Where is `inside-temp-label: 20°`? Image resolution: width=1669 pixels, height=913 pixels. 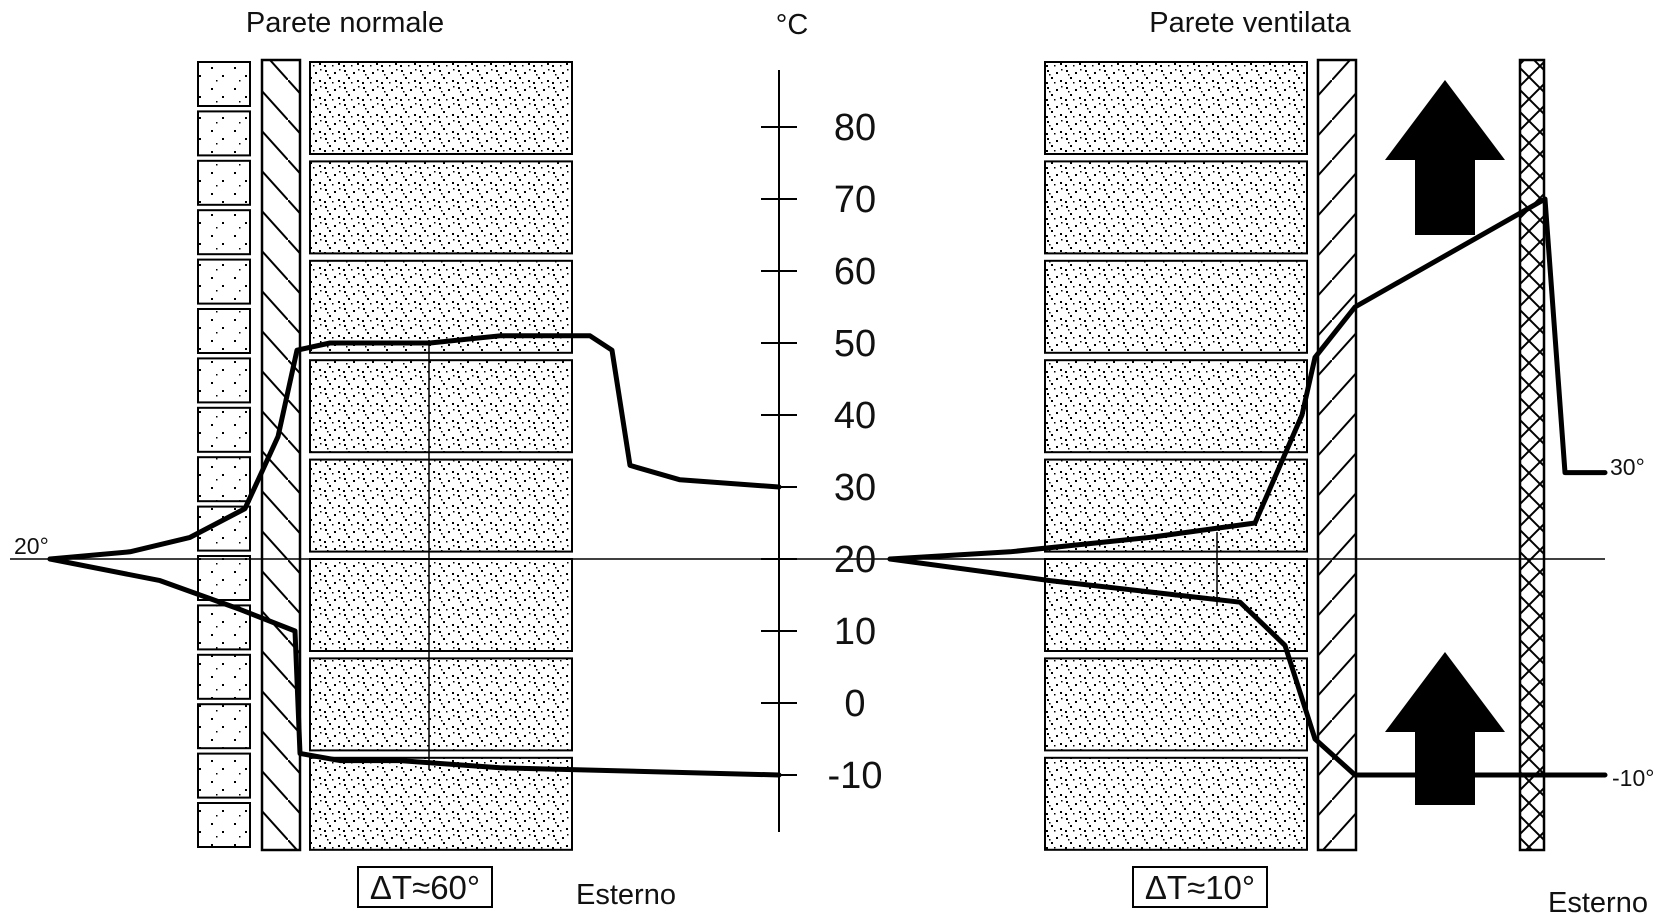
inside-temp-label: 20° is located at coordinates (31, 546).